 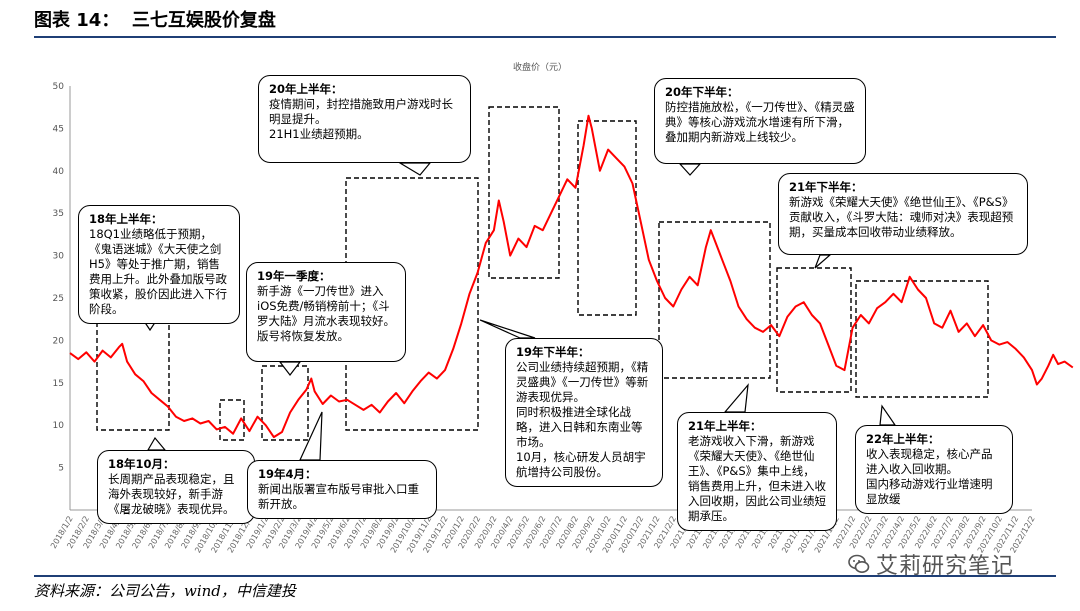 I want to click on annotation-title: 18年10月：, so click(x=141, y=464).